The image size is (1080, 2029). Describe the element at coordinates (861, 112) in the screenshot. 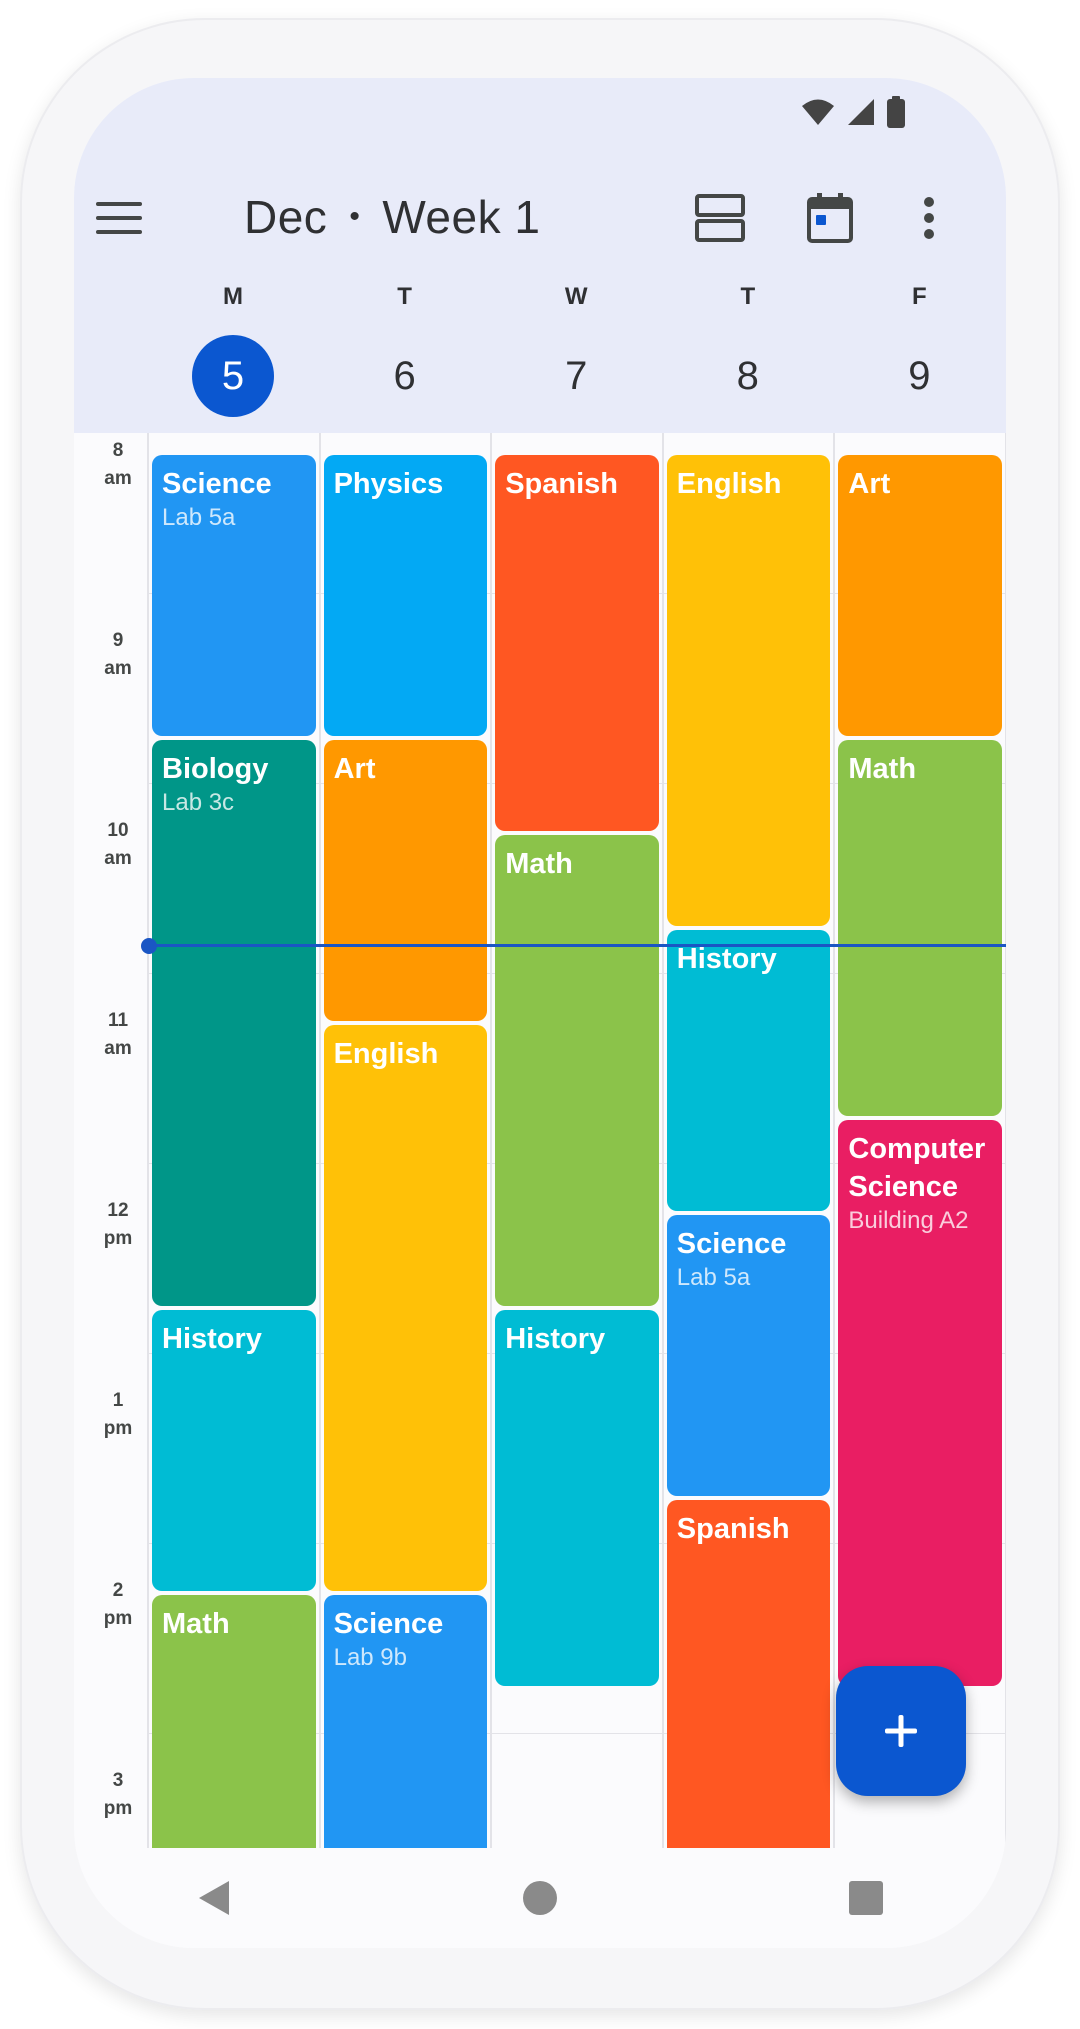

I see `signal-icon` at that location.